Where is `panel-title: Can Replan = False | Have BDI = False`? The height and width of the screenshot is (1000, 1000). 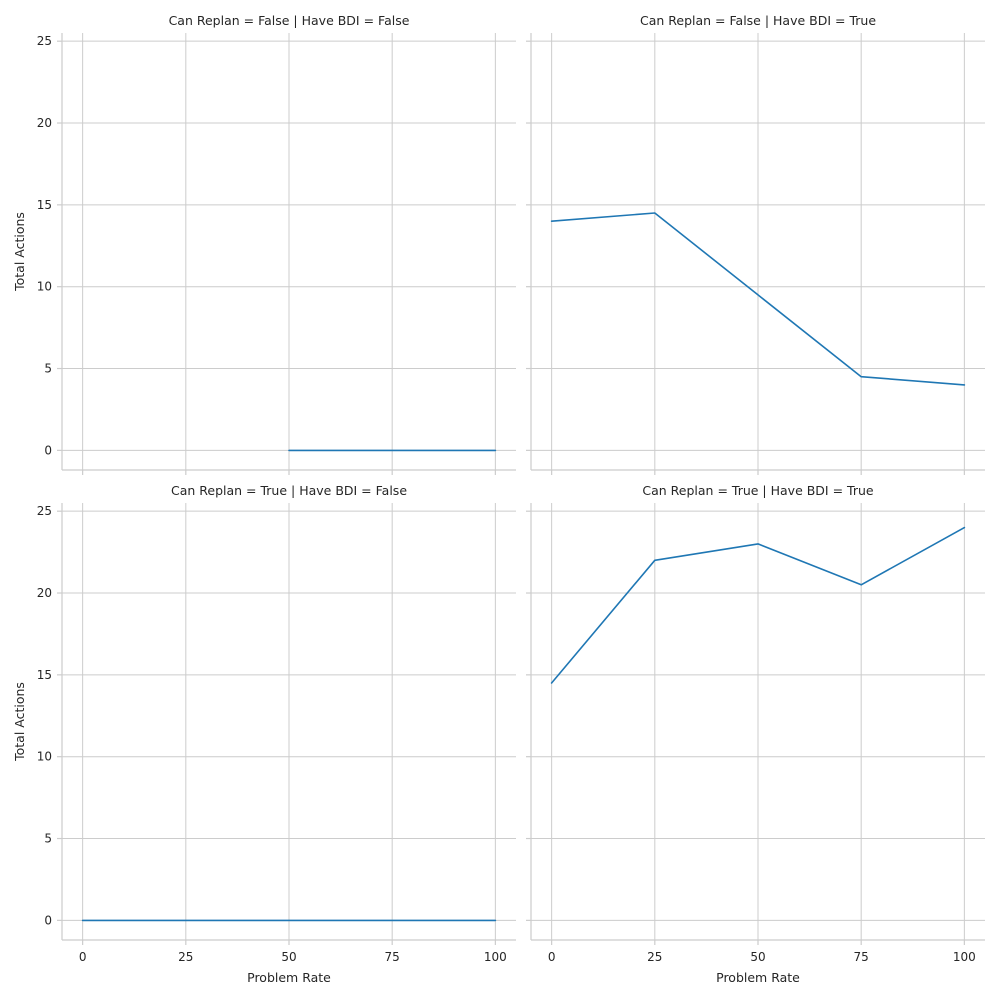 panel-title: Can Replan = False | Have BDI = False is located at coordinates (289, 20).